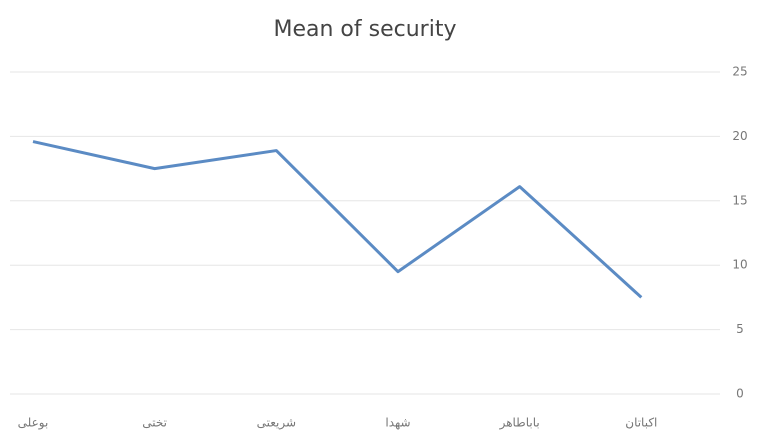  What do you see at coordinates (740, 394) in the screenshot?
I see `y-tick-label: 0` at bounding box center [740, 394].